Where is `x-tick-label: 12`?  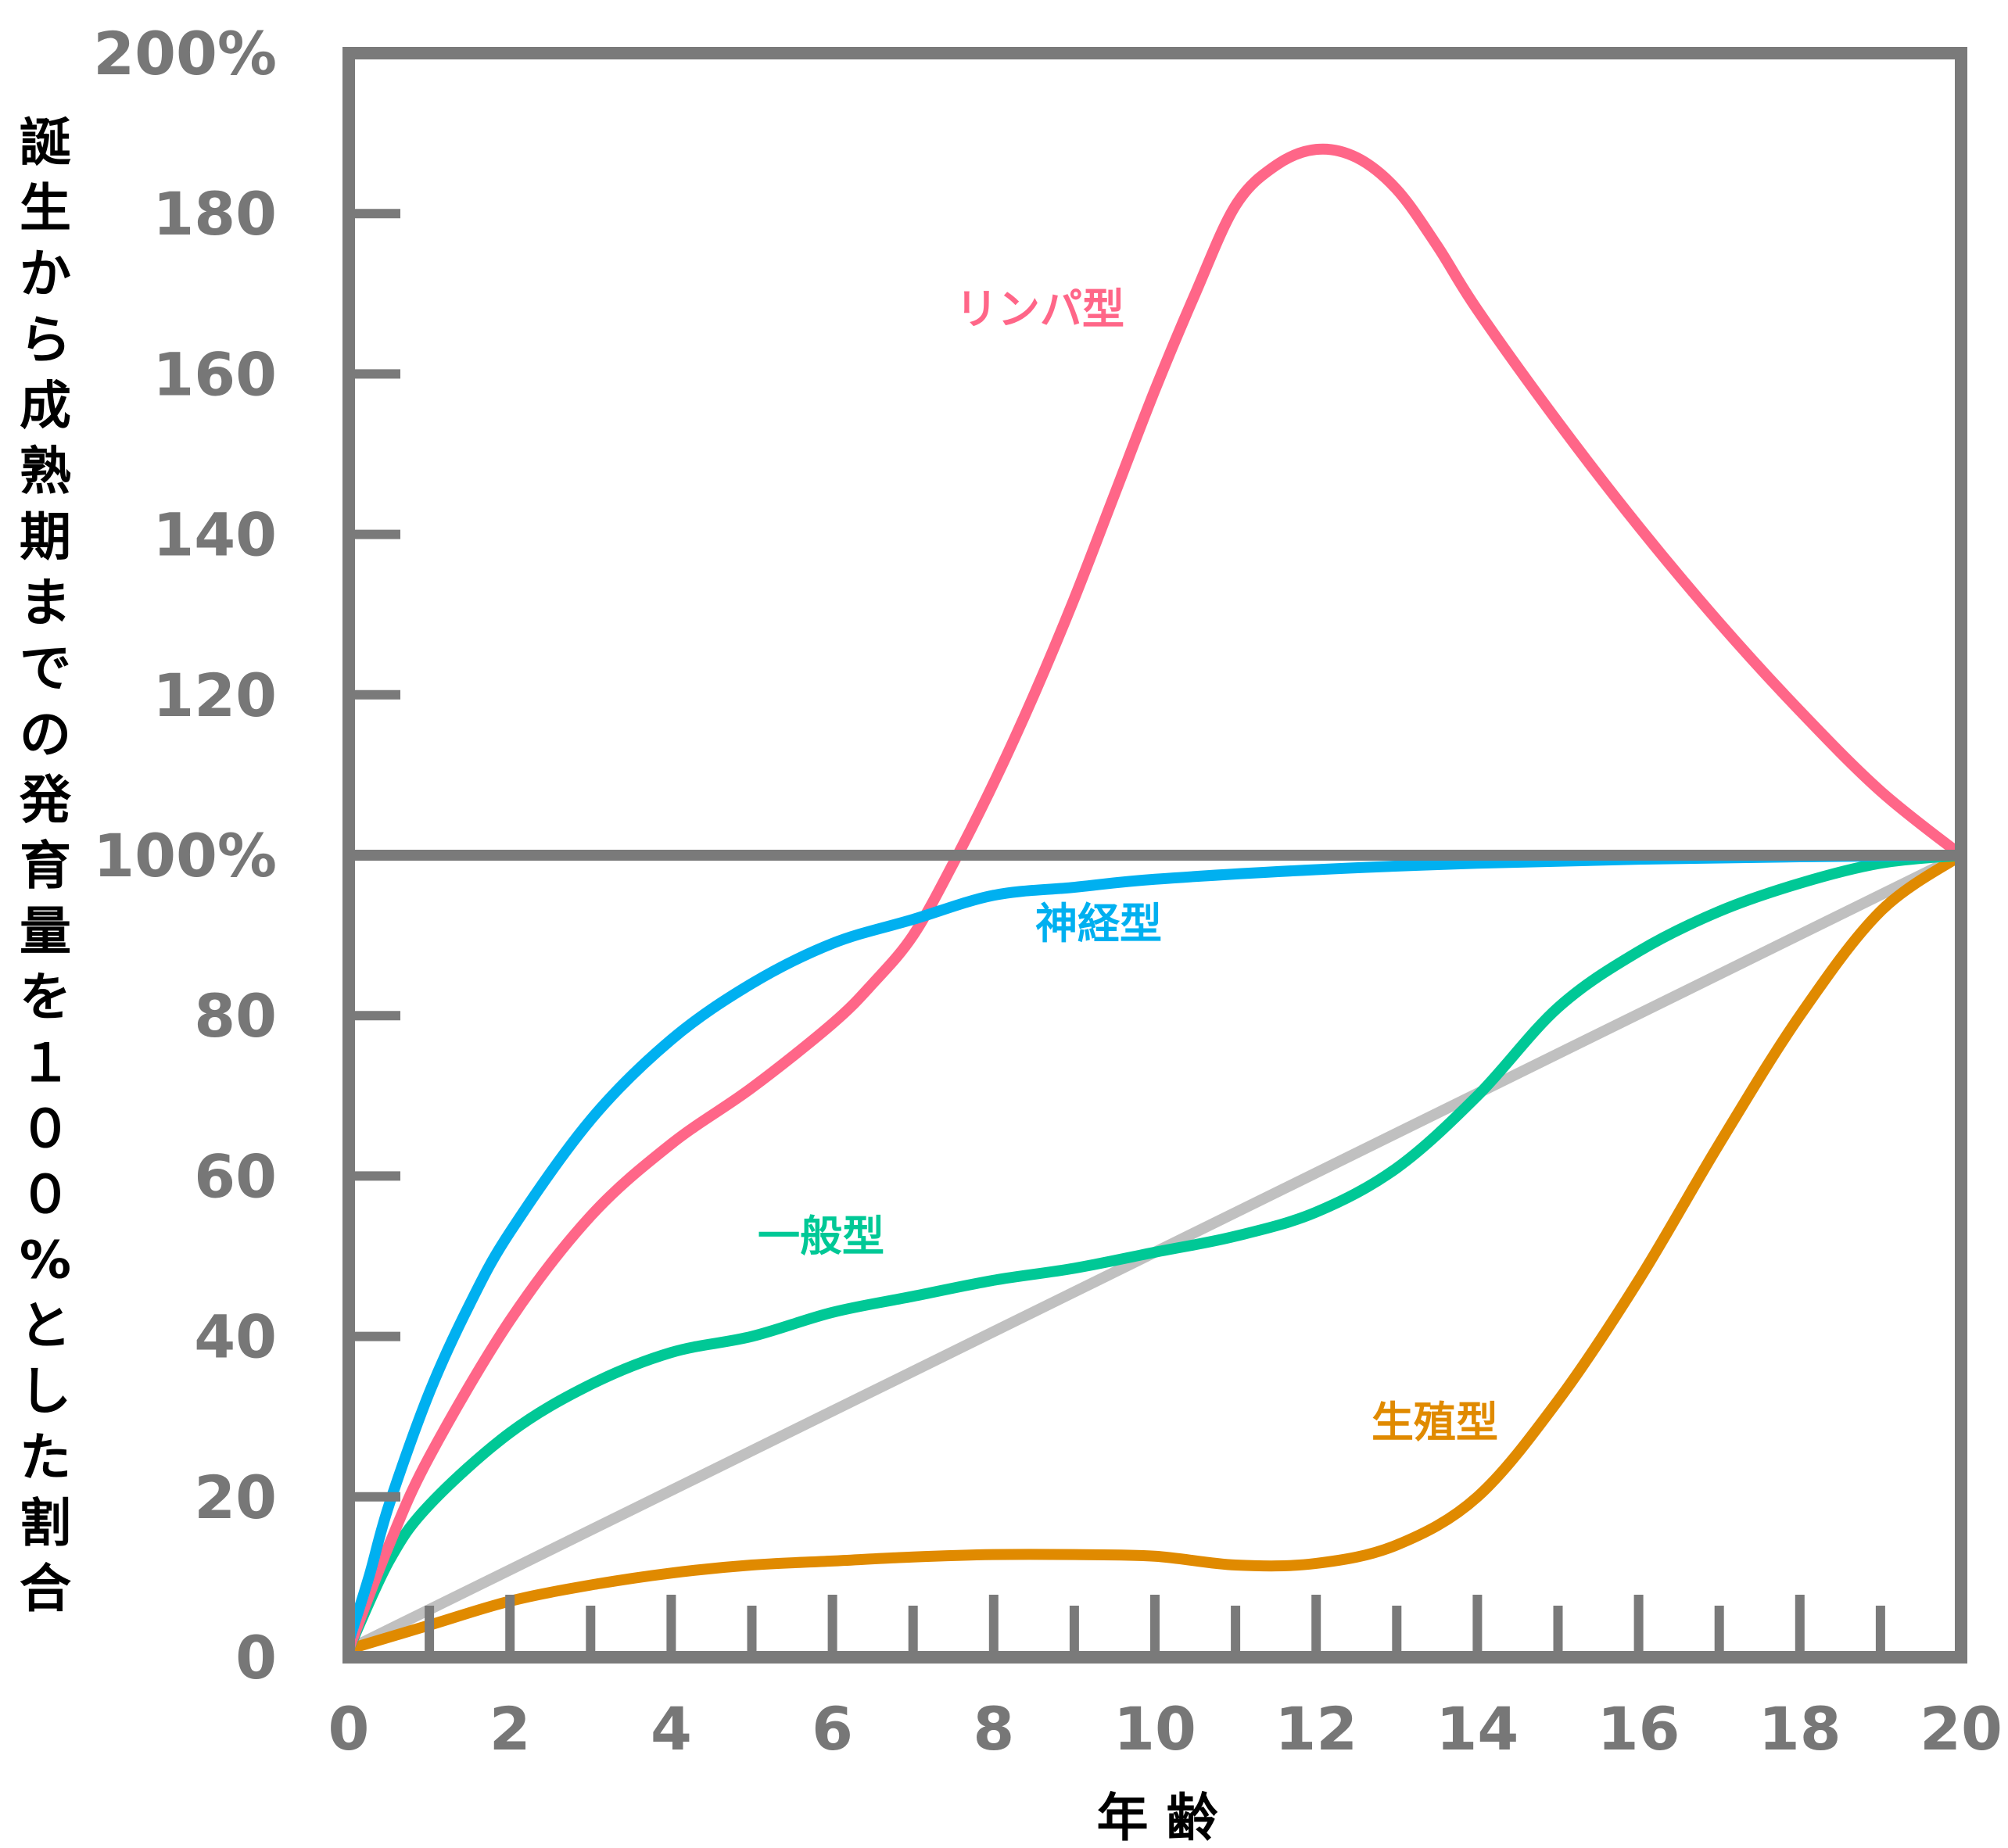 x-tick-label: 12 is located at coordinates (1316, 1729).